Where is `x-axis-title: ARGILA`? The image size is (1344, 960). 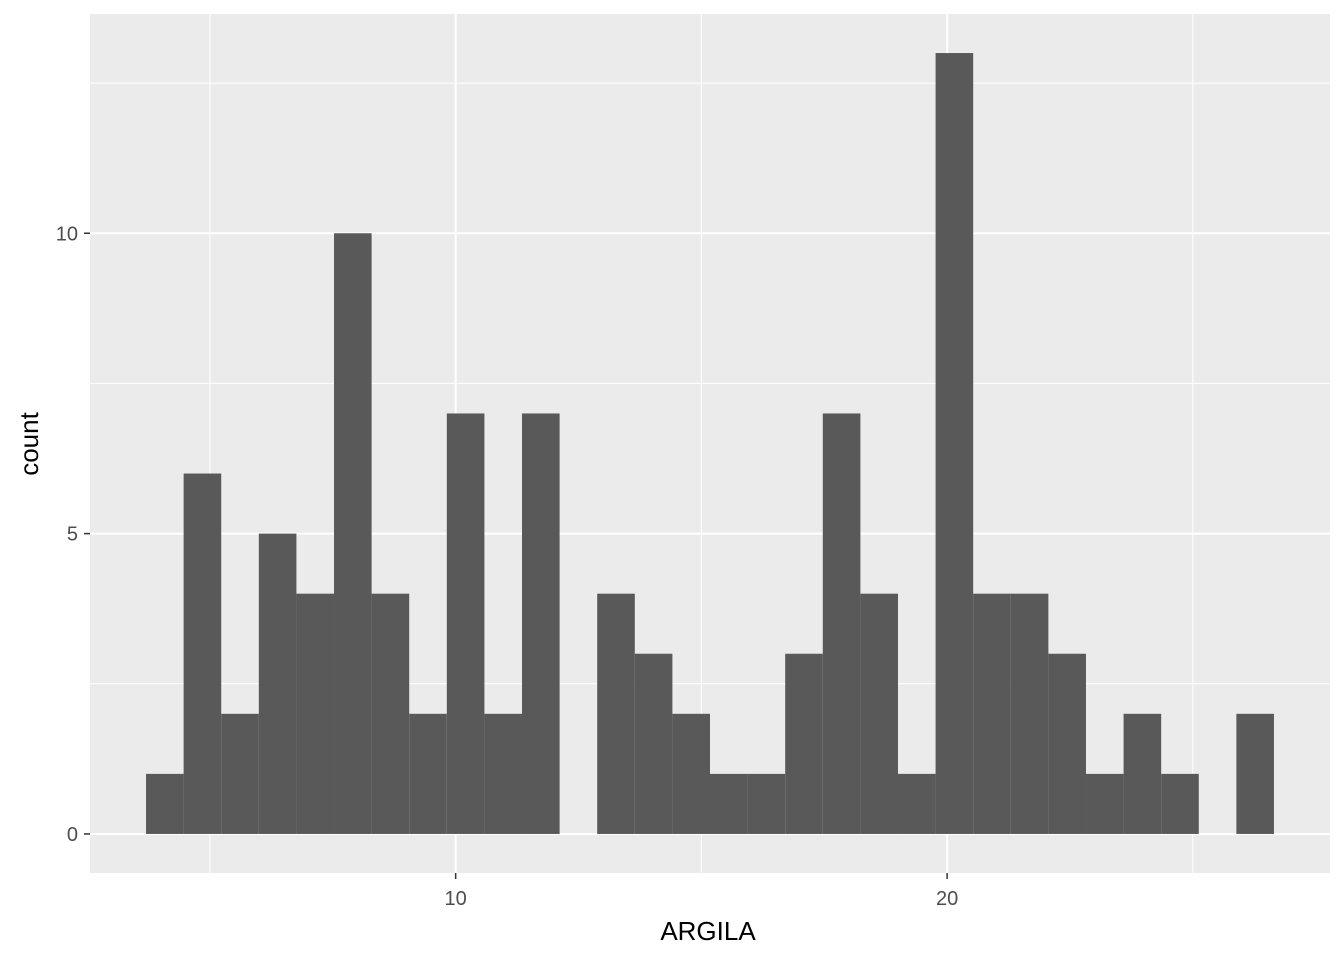 x-axis-title: ARGILA is located at coordinates (708, 931).